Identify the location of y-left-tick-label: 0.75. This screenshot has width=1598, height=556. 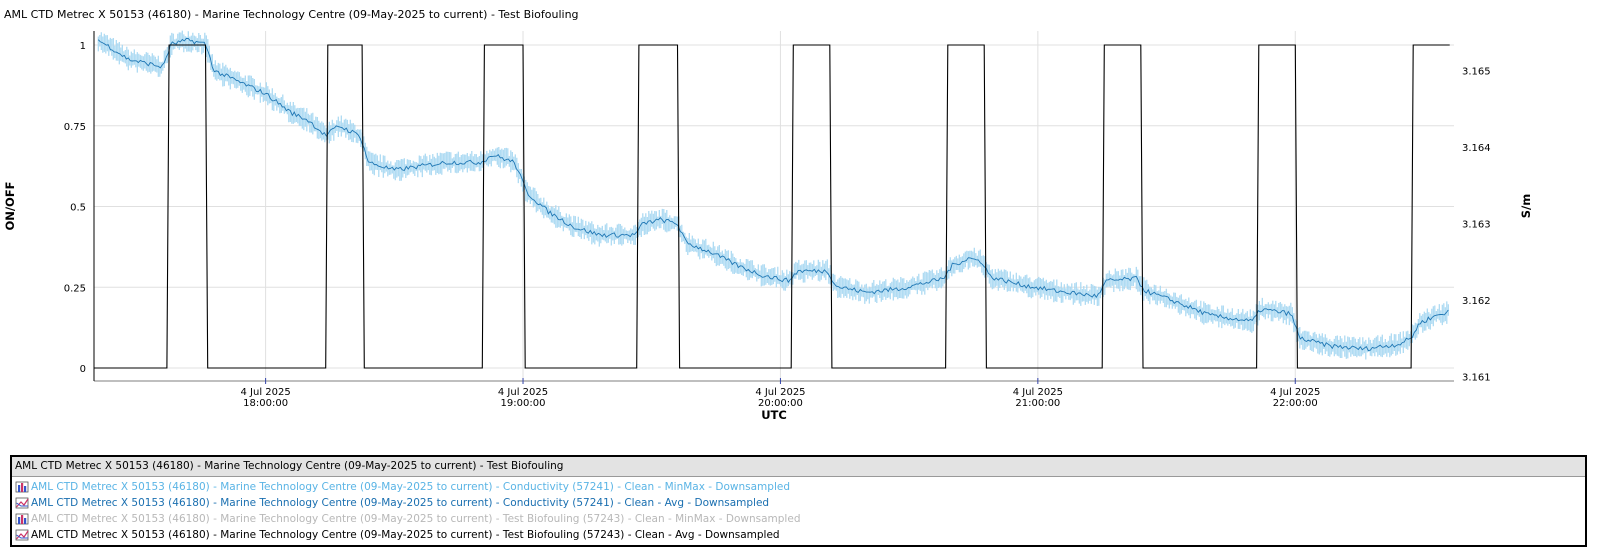
(75, 127).